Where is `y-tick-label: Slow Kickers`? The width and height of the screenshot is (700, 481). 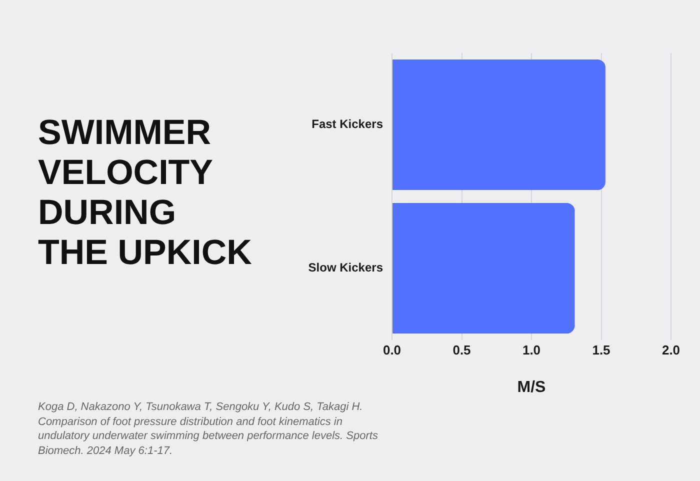
y-tick-label: Slow Kickers is located at coordinates (346, 267).